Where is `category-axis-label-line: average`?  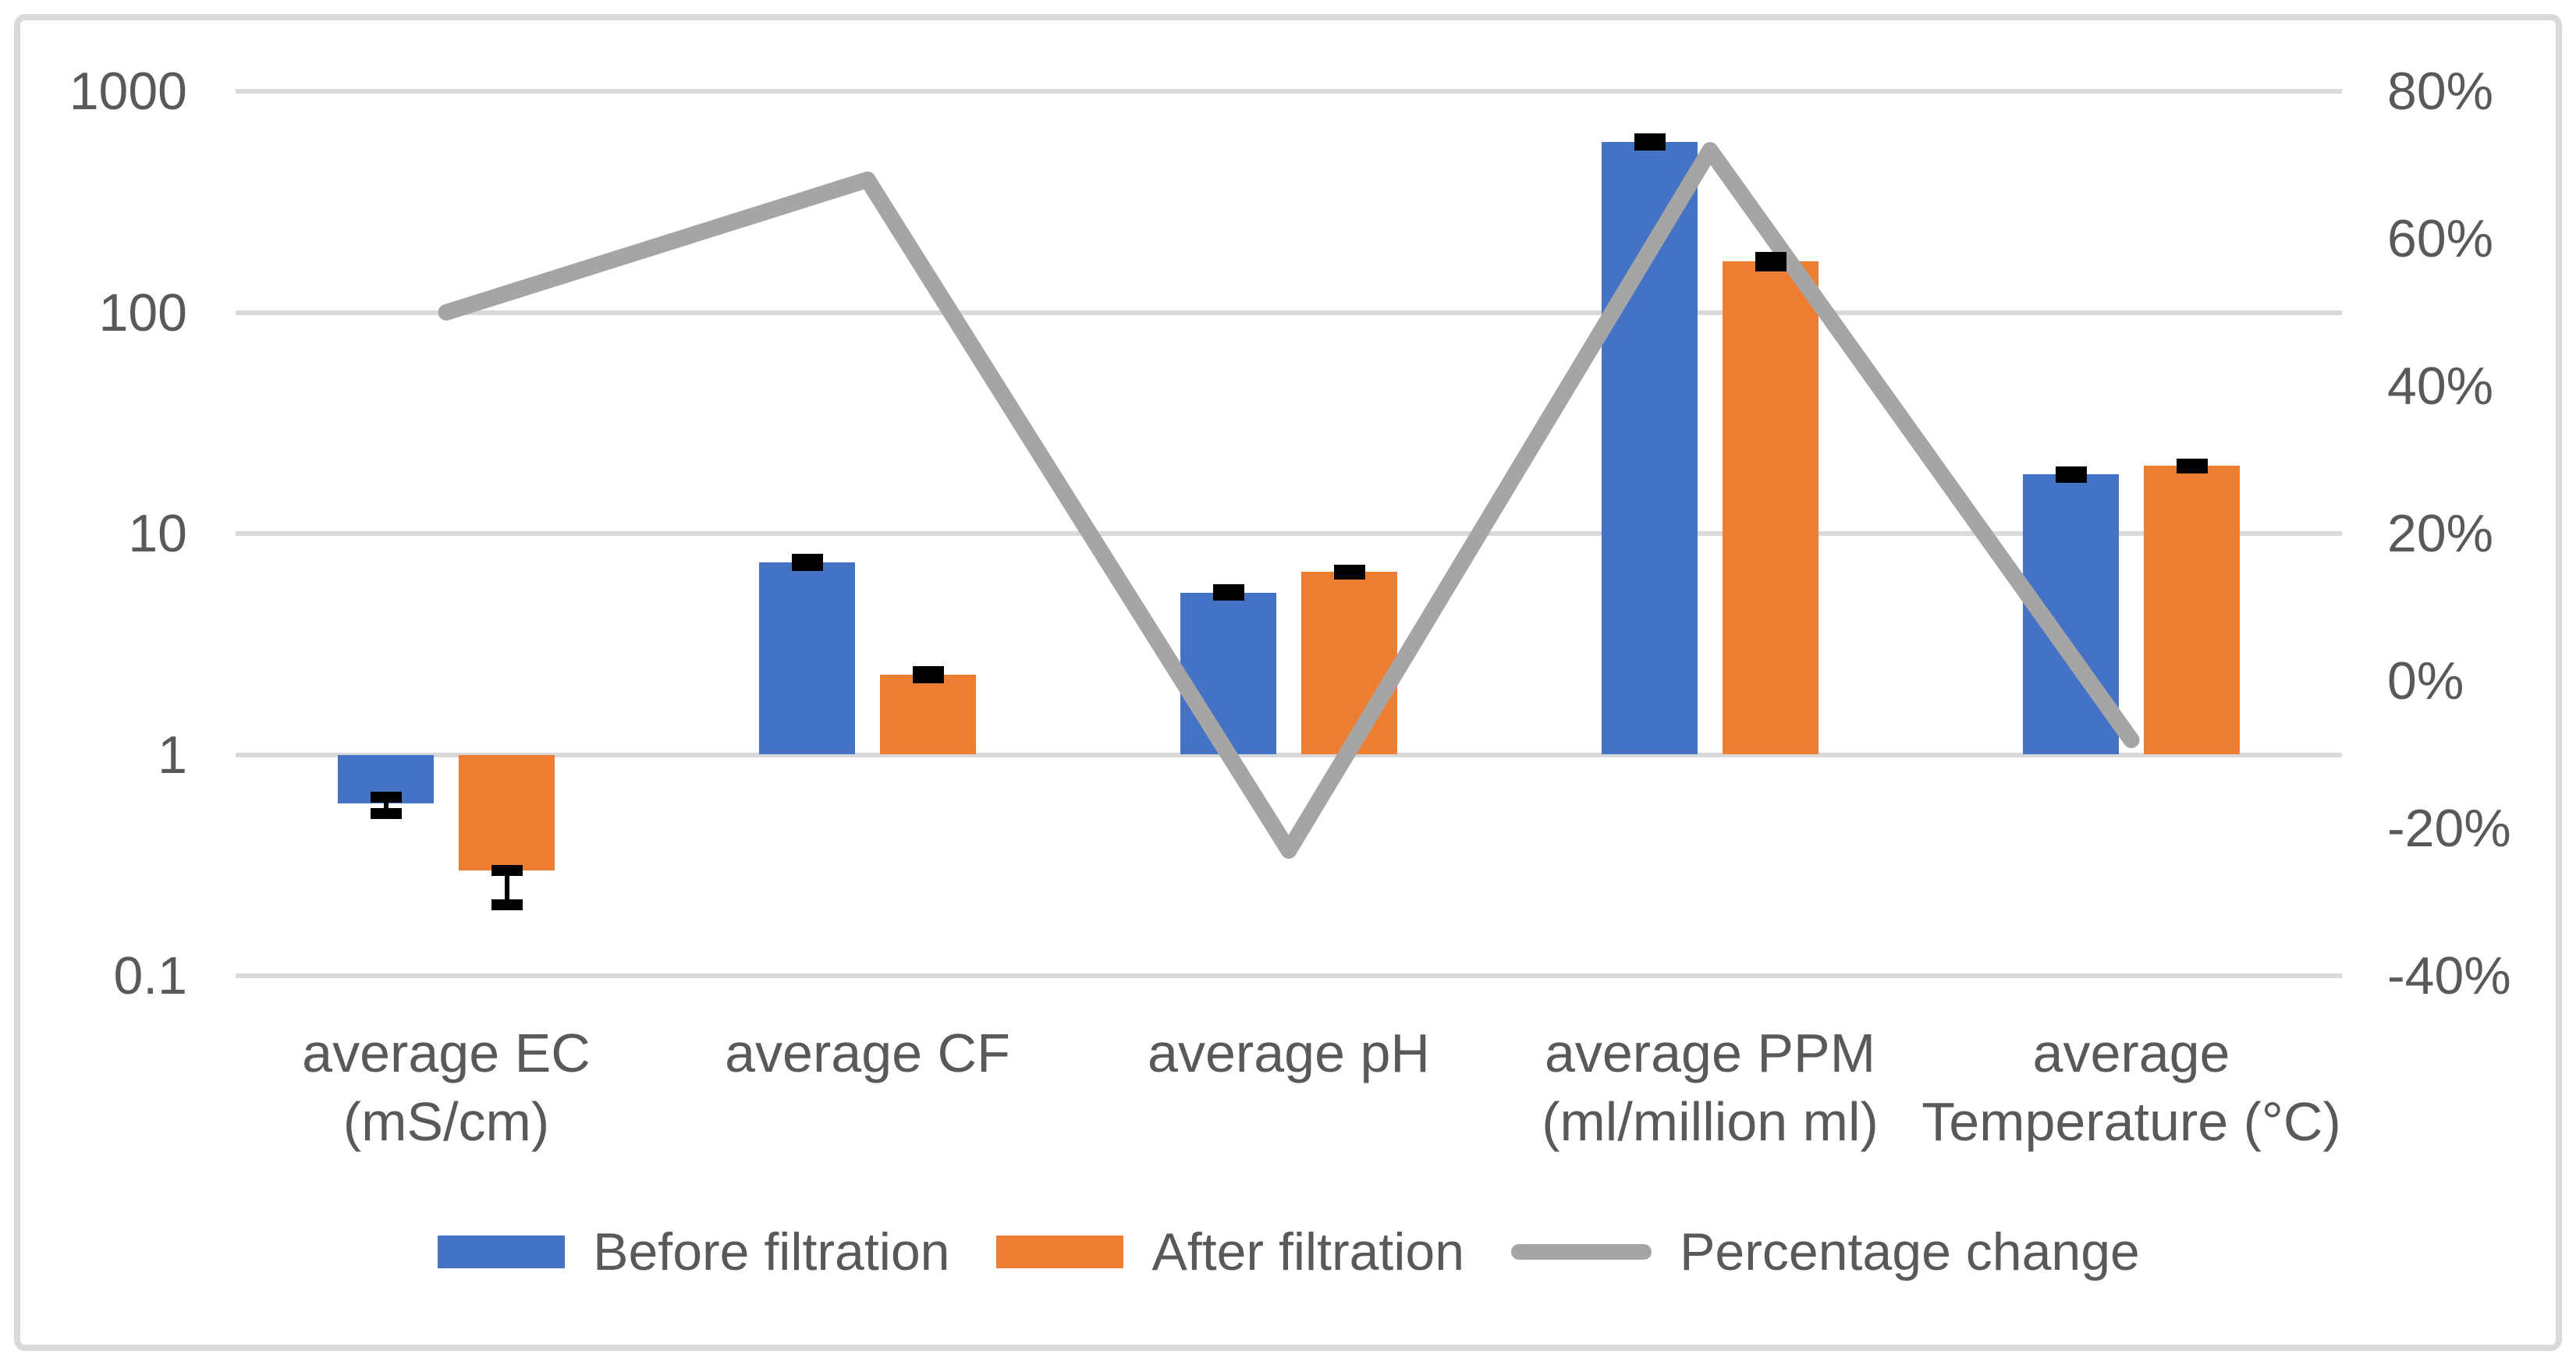
category-axis-label-line: average is located at coordinates (2131, 1053).